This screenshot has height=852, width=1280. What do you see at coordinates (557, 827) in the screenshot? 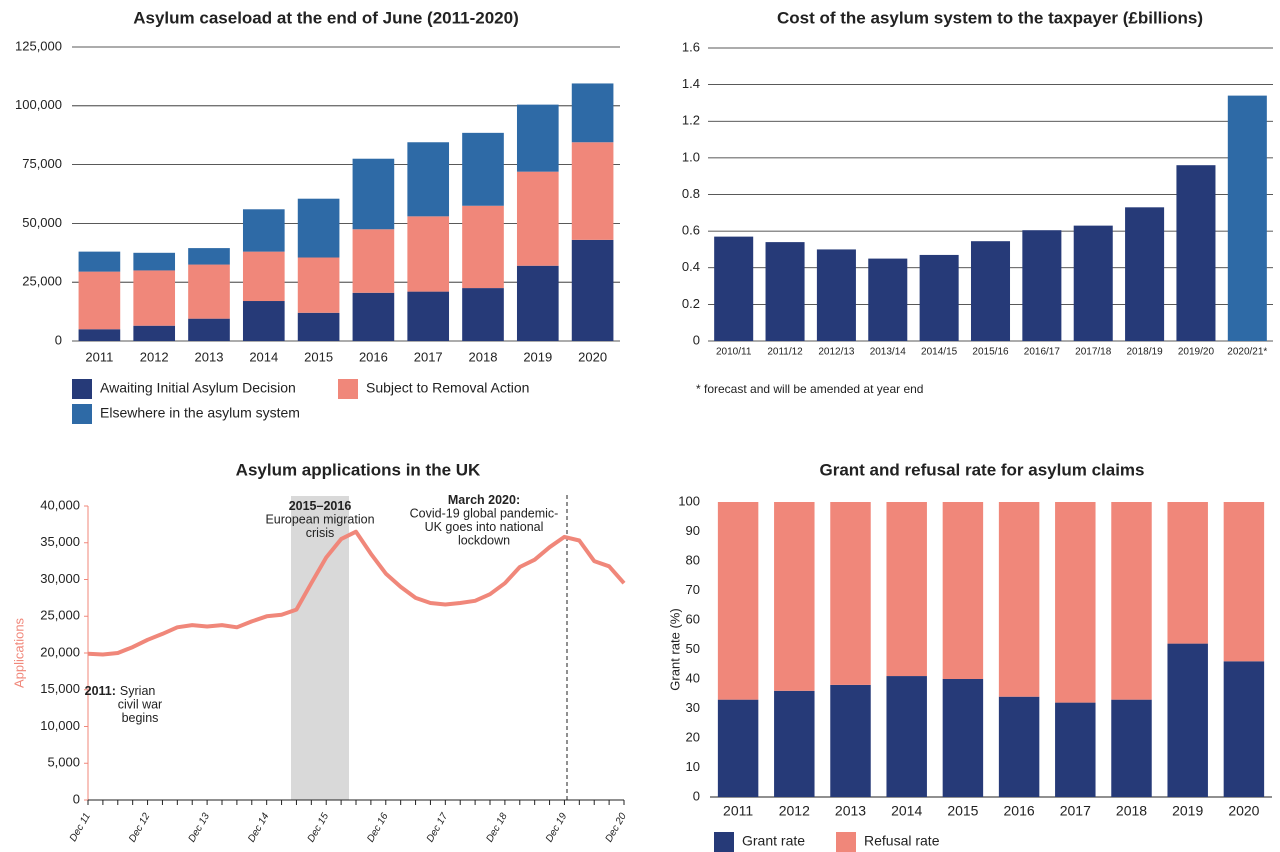
I see `x-tick-label: Dec 19` at bounding box center [557, 827].